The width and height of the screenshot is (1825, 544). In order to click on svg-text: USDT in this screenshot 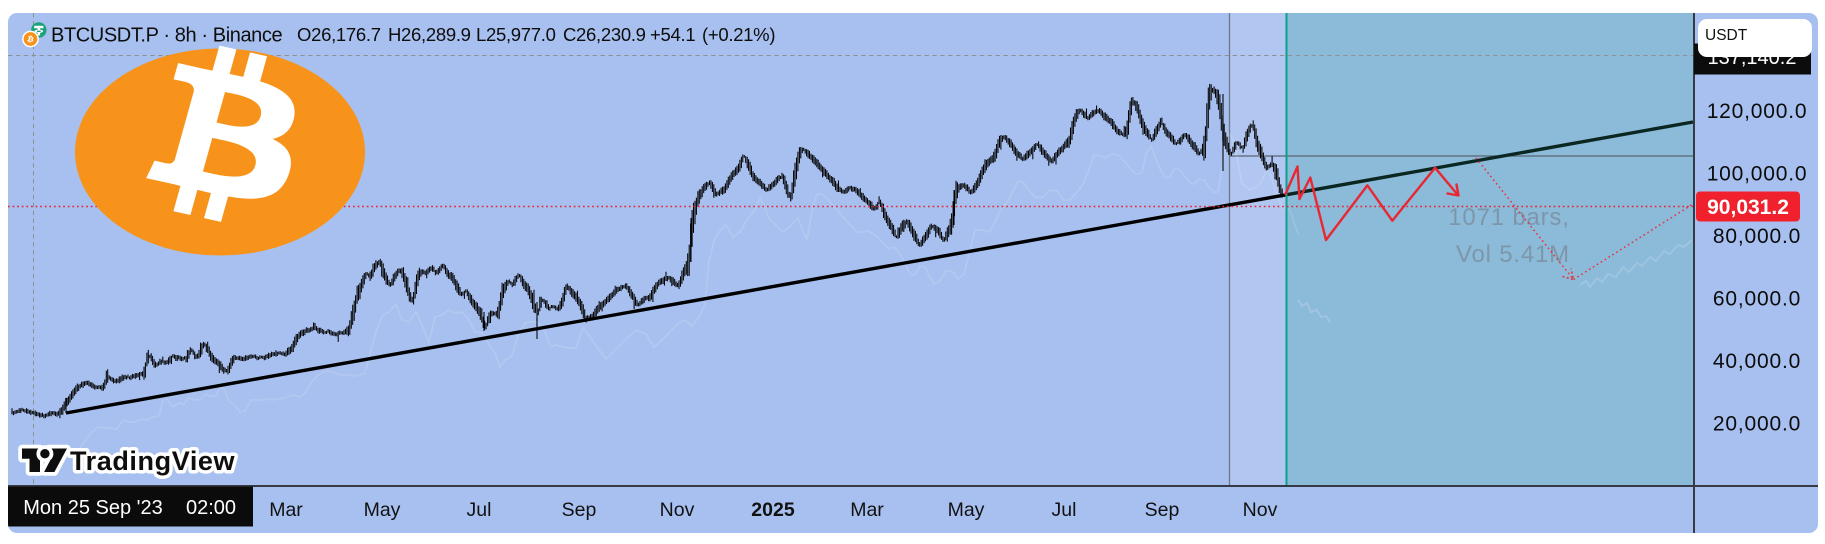, I will do `click(1726, 35)`.